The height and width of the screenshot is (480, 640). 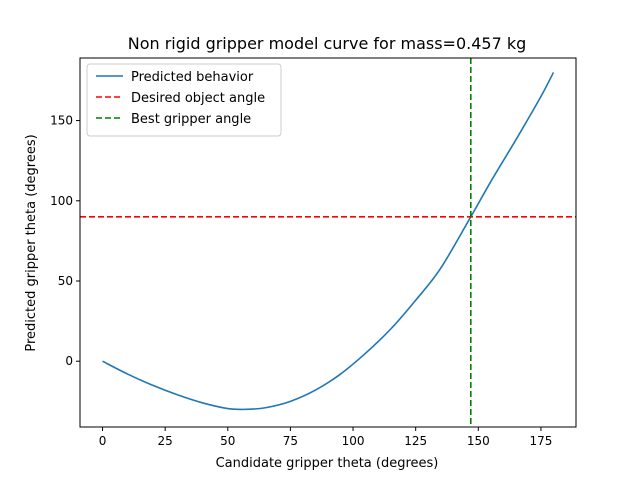 I want to click on x-tick-label: 75, so click(x=290, y=441).